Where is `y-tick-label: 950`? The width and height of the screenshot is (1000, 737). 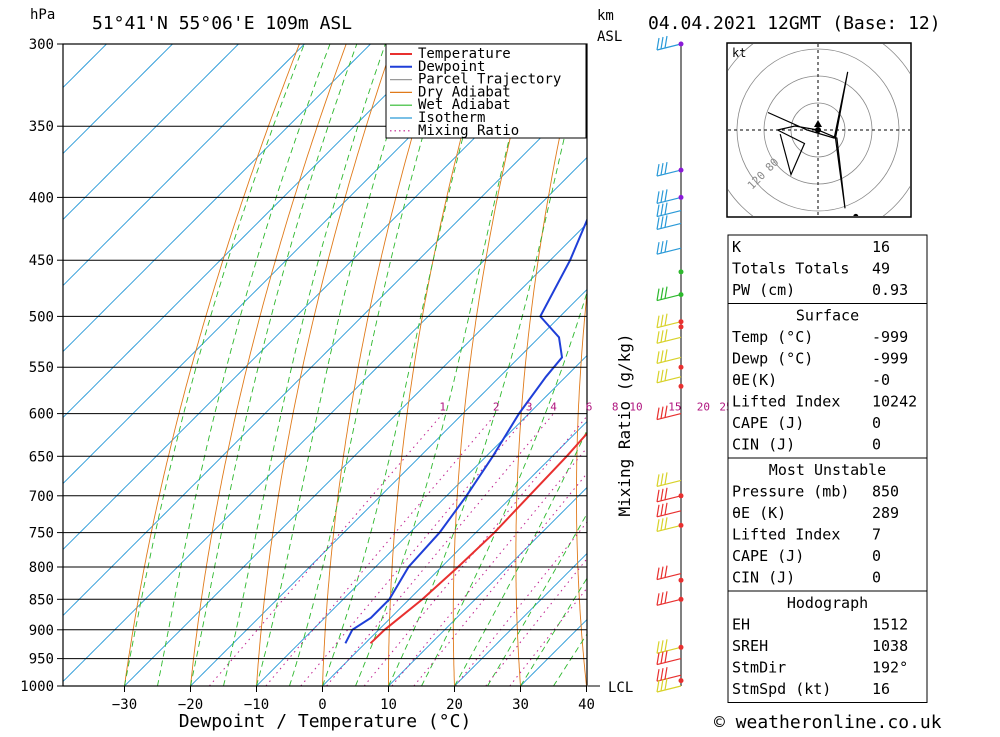
y-tick-label: 950 is located at coordinates (41, 660).